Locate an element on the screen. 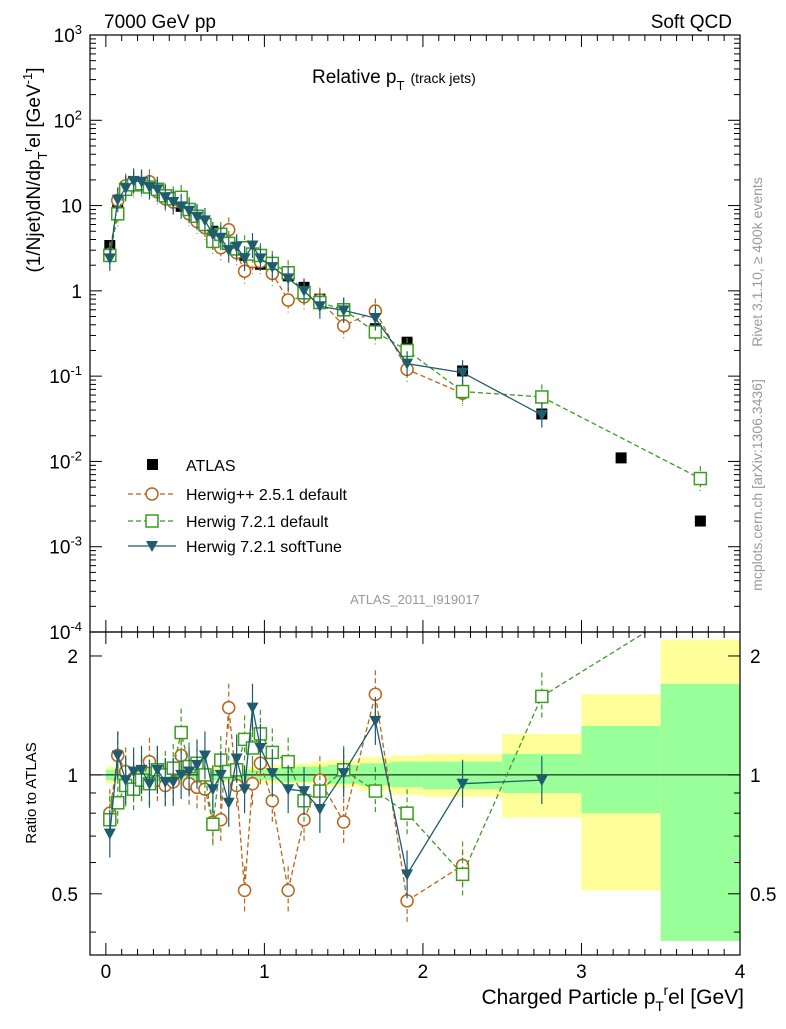 Image resolution: width=786 pixels, height=1029 pixels. header-left: 7000 GeV pp is located at coordinates (160, 22).